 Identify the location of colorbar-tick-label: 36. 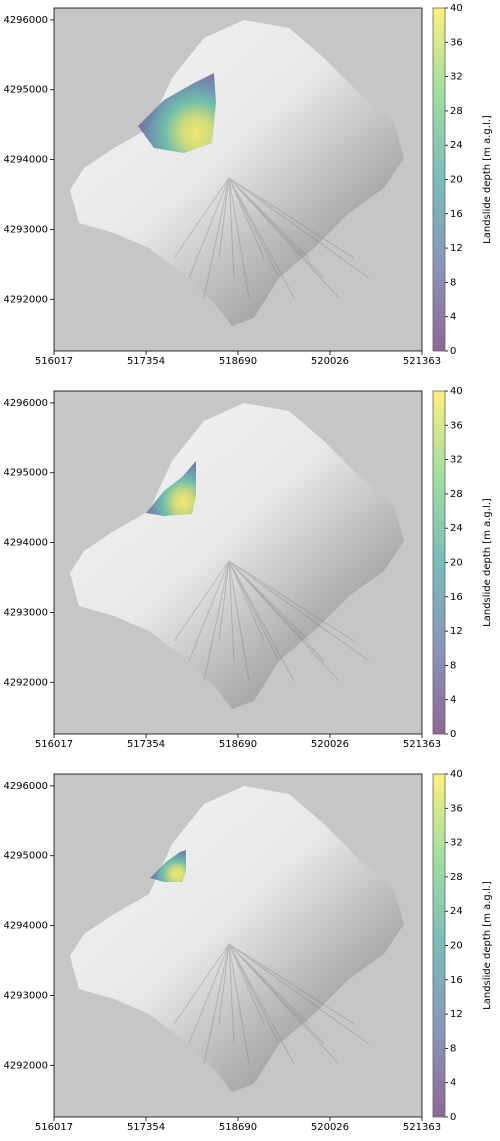
(456, 425).